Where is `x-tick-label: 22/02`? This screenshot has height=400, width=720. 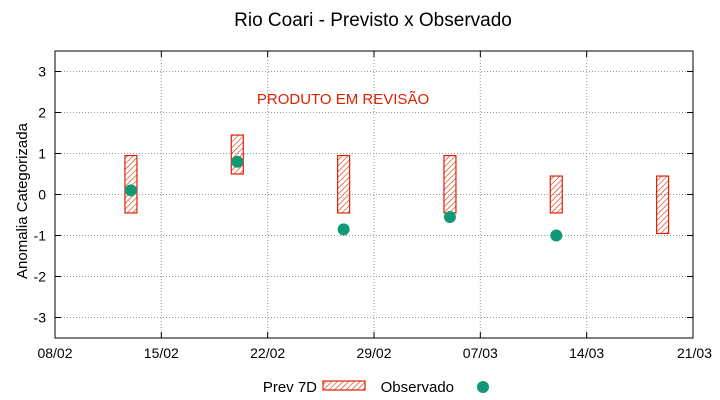
x-tick-label: 22/02 is located at coordinates (267, 353).